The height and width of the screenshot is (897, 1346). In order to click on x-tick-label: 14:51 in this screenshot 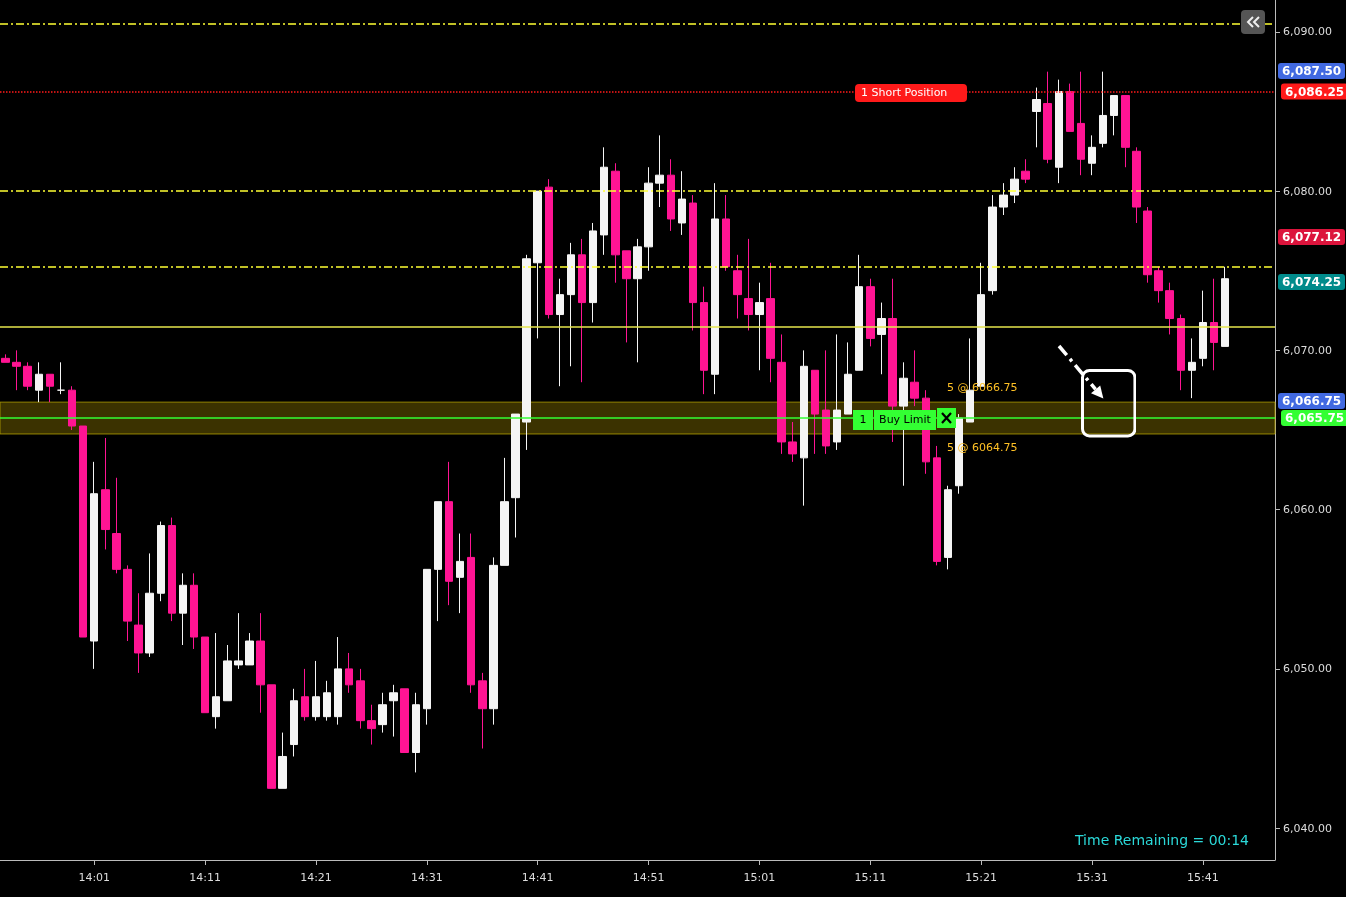, I will do `click(648, 877)`.